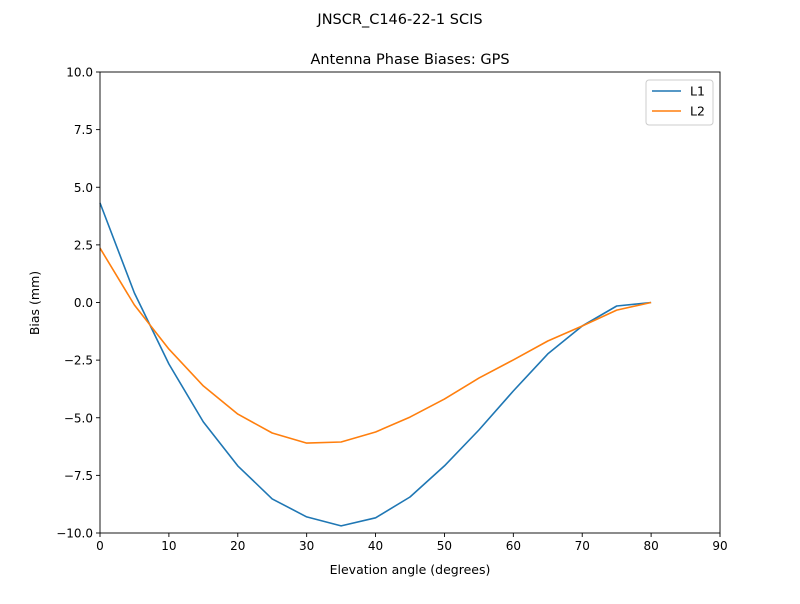 The image size is (800, 604). I want to click on y-tick-label: −7.5, so click(78, 476).